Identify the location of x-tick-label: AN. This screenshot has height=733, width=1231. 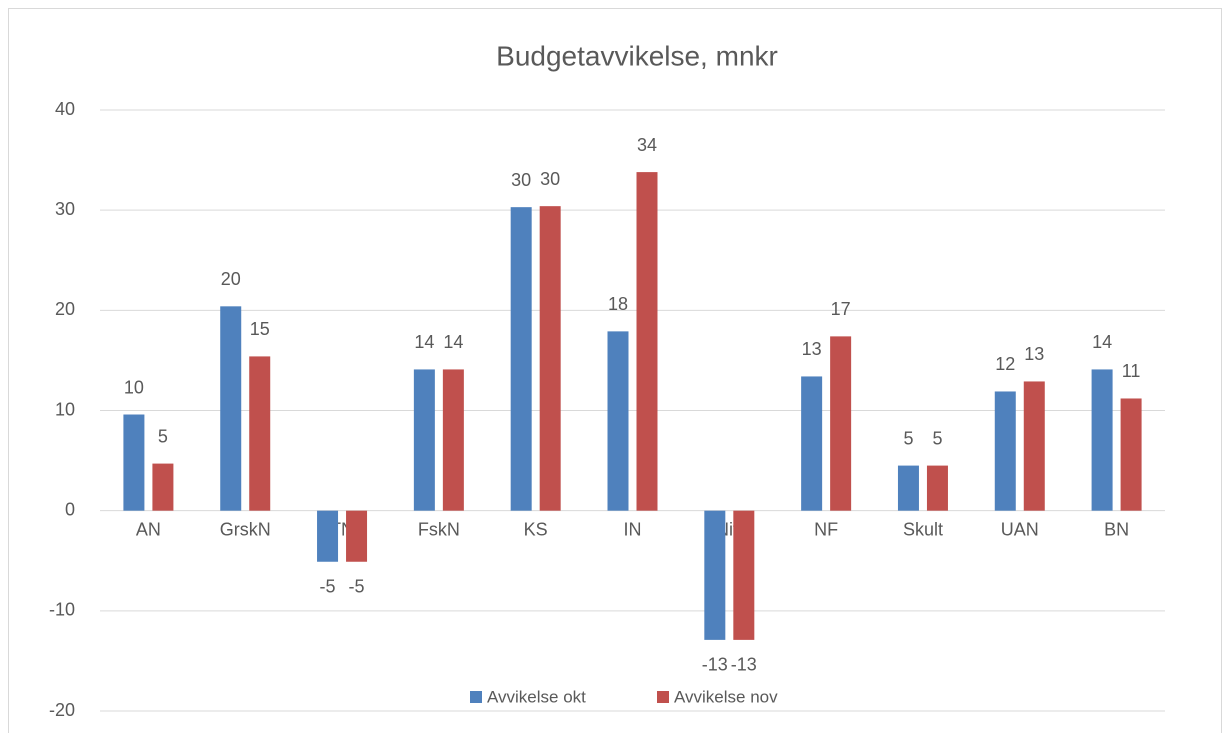
(148, 529).